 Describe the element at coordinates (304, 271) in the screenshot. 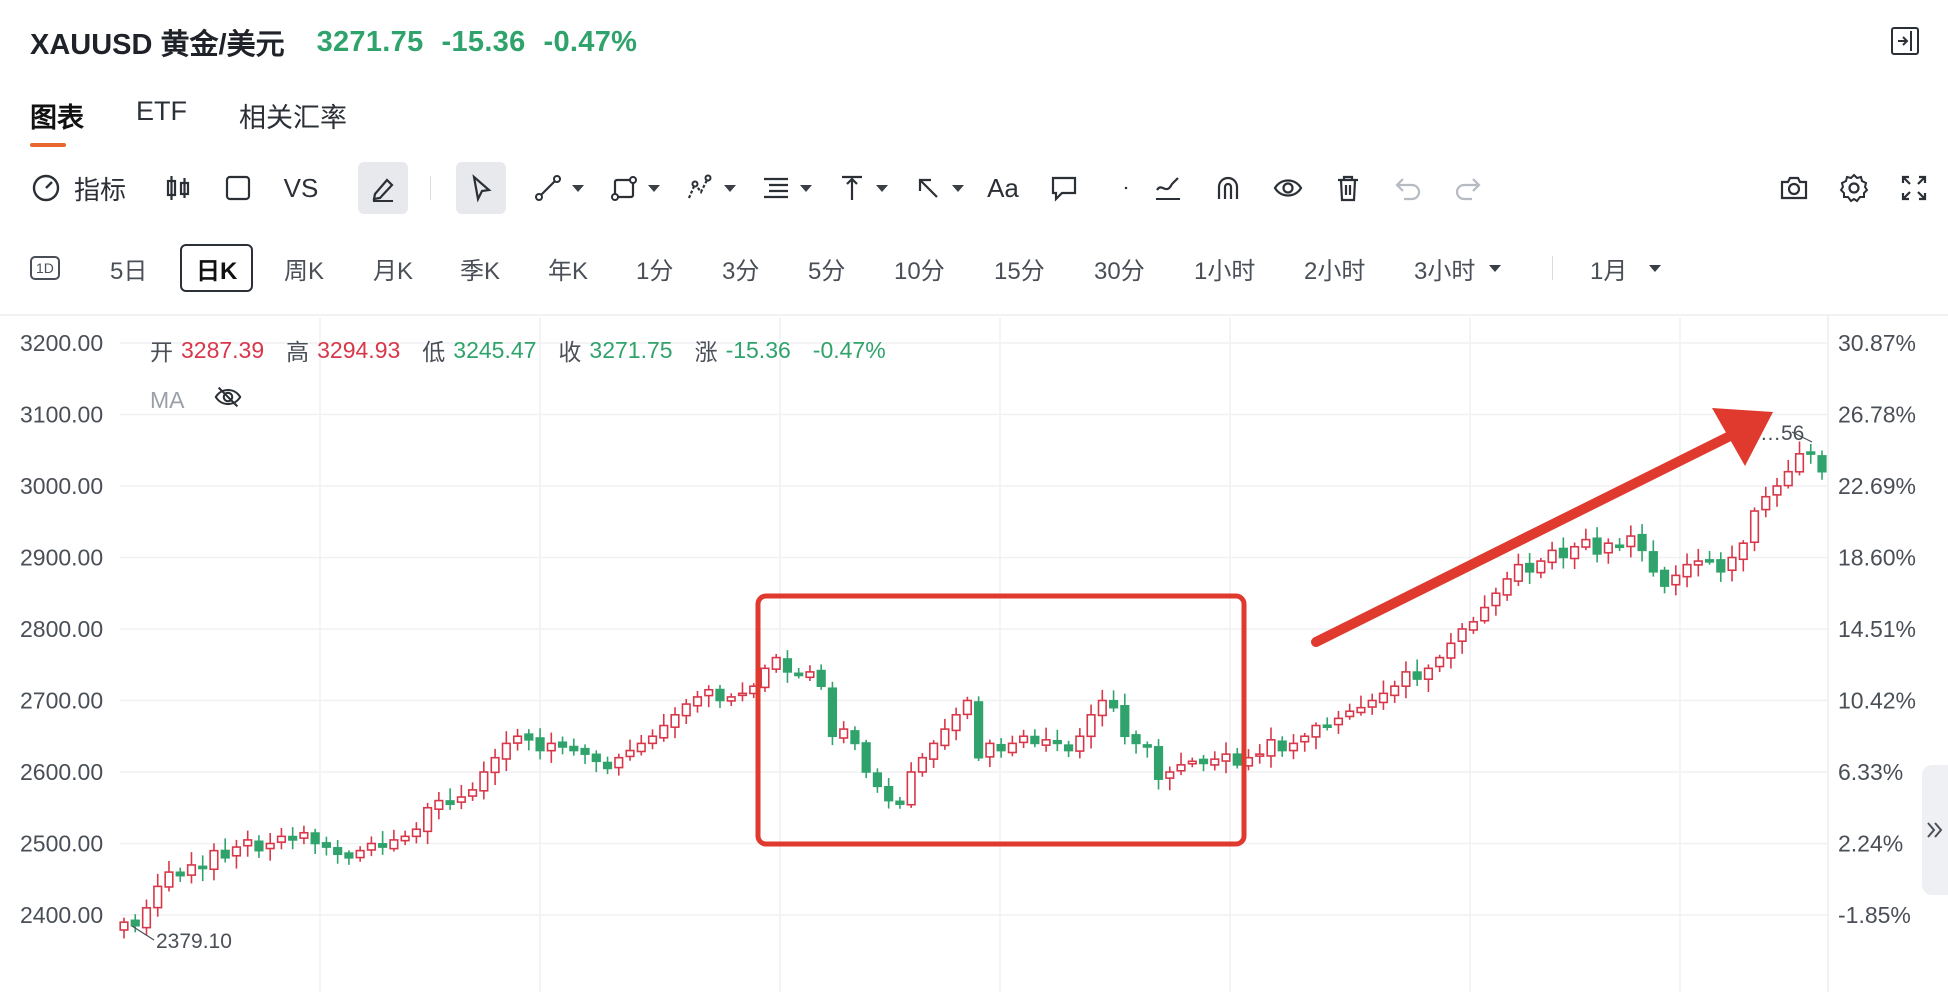

I see `period-weekly: 周K` at that location.